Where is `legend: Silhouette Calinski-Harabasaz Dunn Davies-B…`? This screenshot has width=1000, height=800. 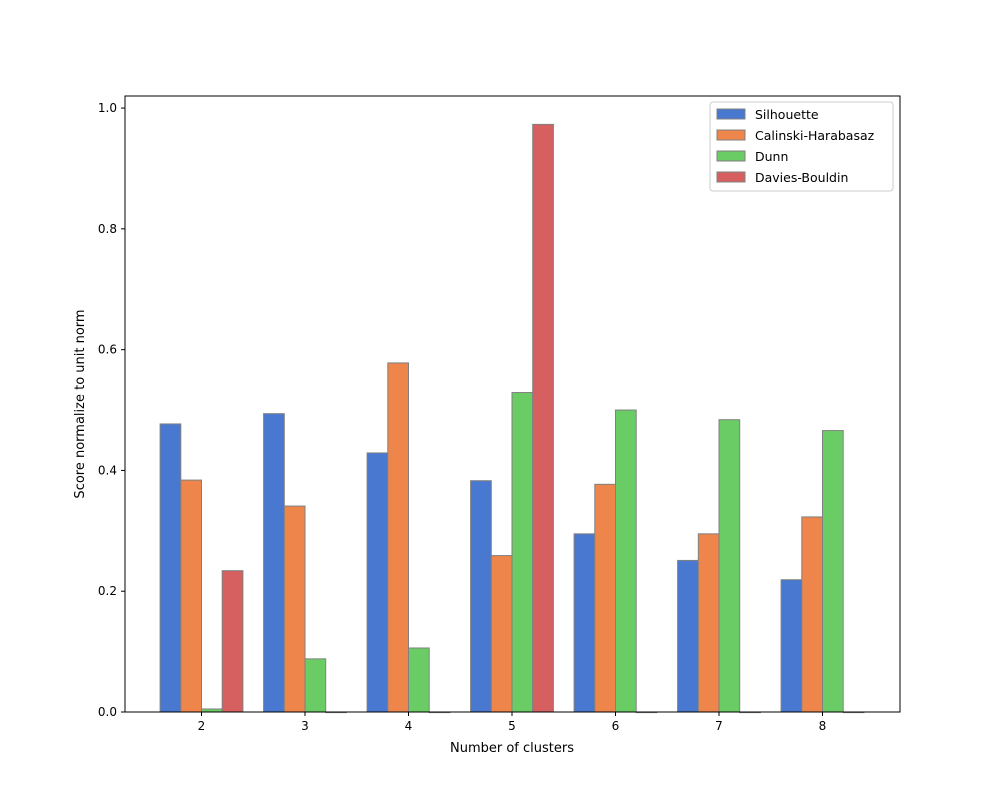
legend: Silhouette Calinski-Harabasaz Dunn Davies-B… is located at coordinates (801, 146).